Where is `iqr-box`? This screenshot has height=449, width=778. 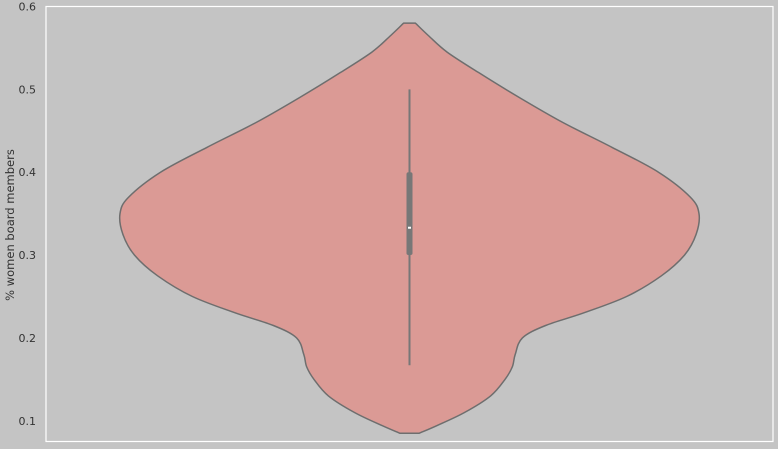 iqr-box is located at coordinates (409, 214).